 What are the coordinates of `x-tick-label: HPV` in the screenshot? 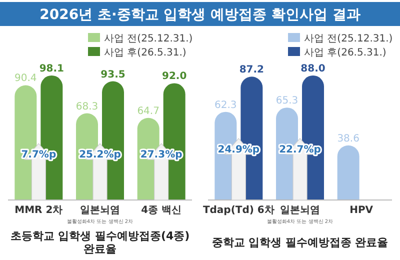 It's located at (362, 210).